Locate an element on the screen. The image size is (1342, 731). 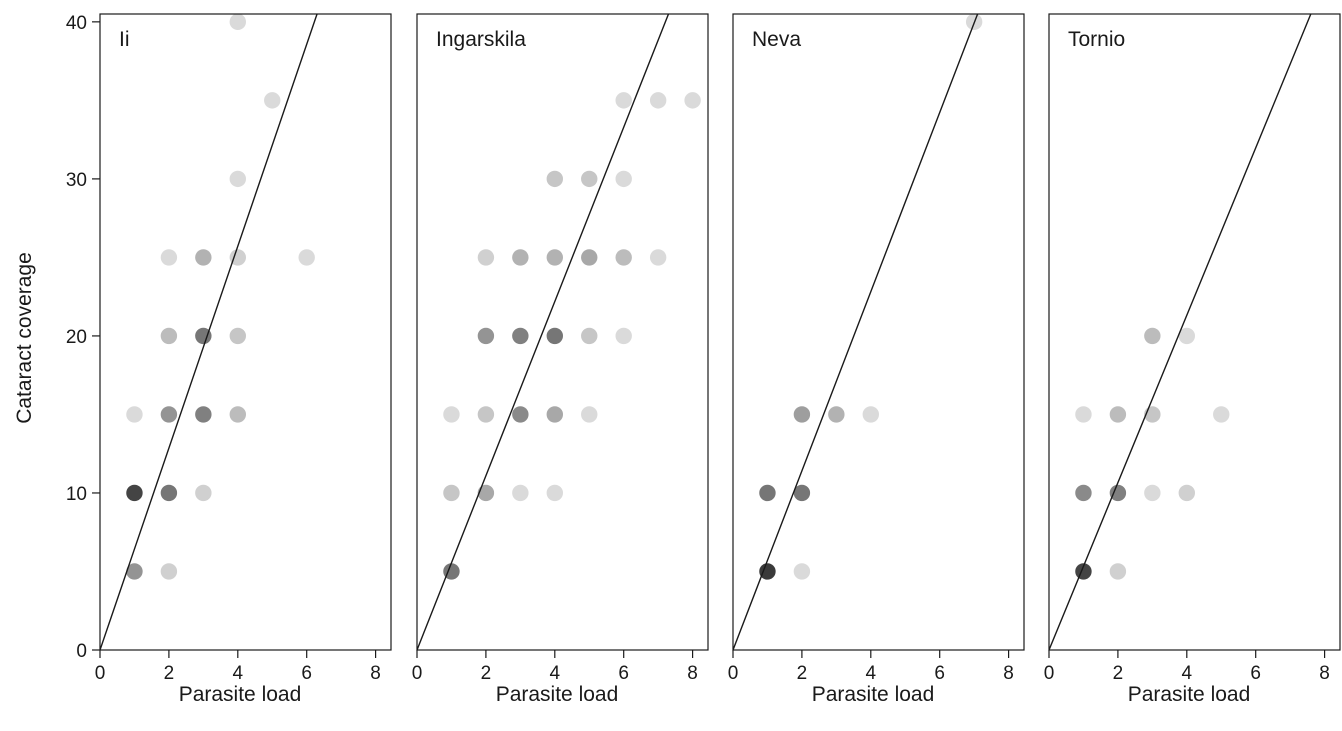
y-tick-label: 20 is located at coordinates (76, 337).